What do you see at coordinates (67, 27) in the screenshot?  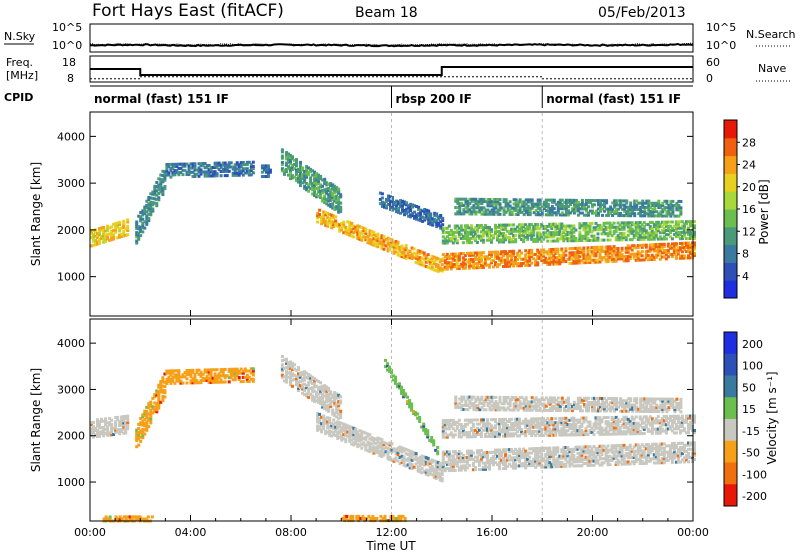 I see `noise-left-tick-top: 10^5` at bounding box center [67, 27].